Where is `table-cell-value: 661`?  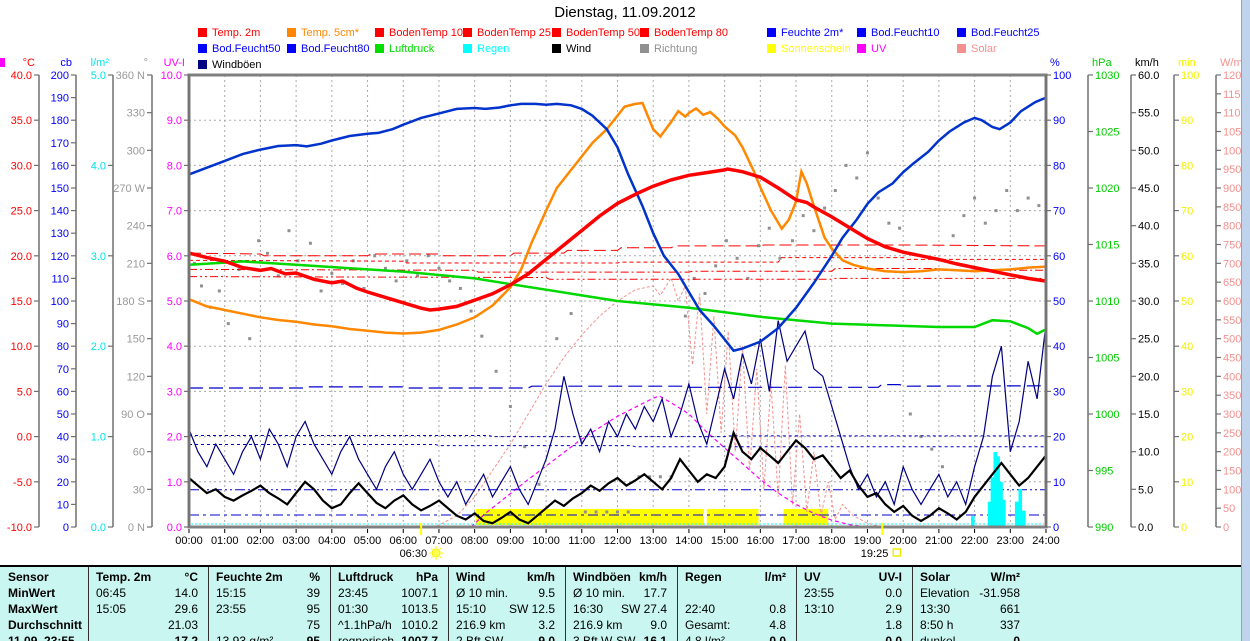
table-cell-value: 661 is located at coordinates (1009, 609).